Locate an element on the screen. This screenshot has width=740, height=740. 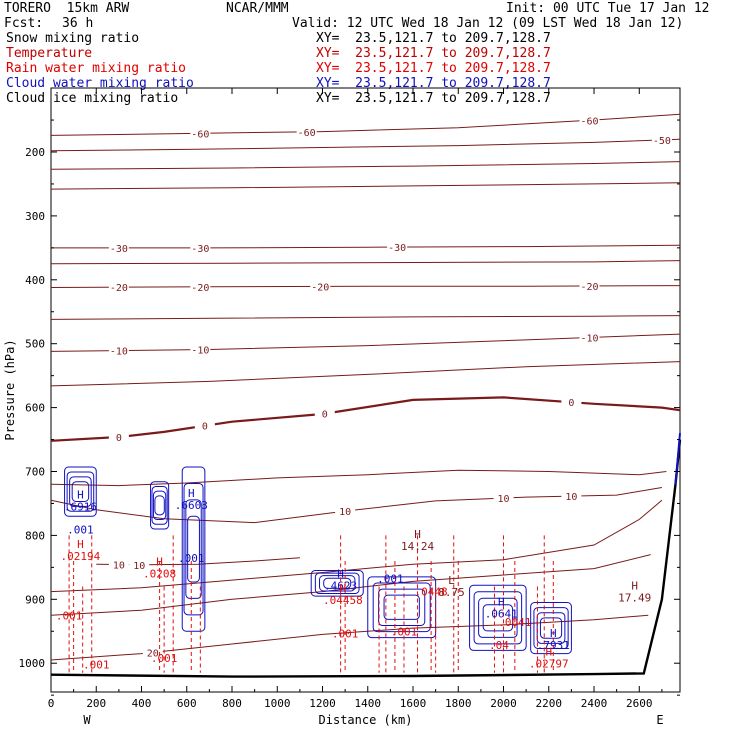
extremum-value: .02194 is located at coordinates (81, 556).